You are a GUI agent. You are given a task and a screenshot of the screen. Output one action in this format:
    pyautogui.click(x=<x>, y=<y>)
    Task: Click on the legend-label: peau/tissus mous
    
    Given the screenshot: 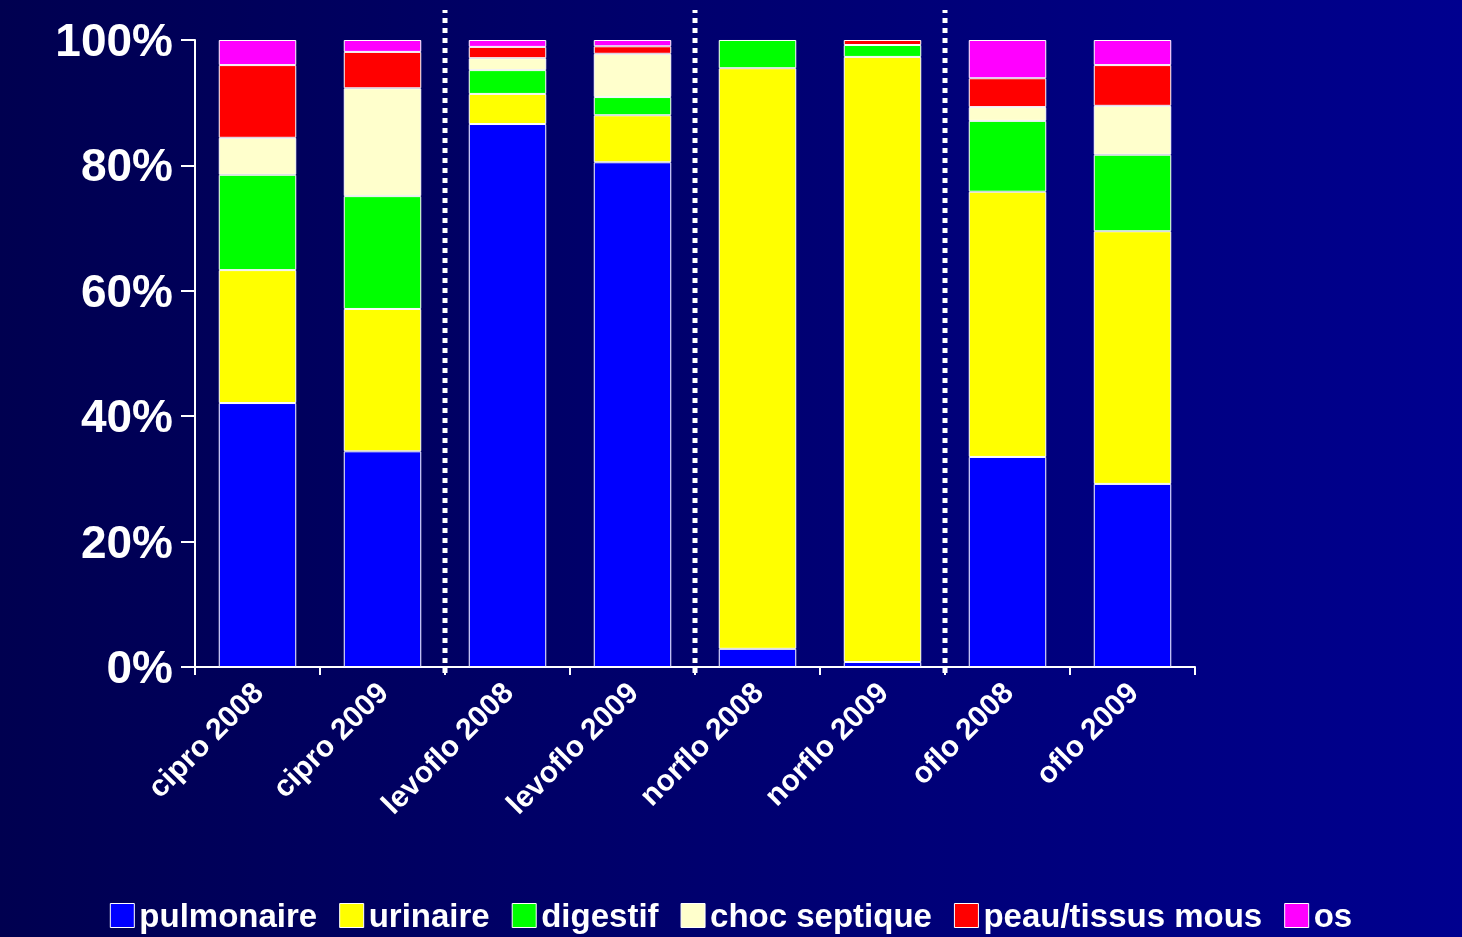 What is the action you would take?
    pyautogui.click(x=1123, y=915)
    